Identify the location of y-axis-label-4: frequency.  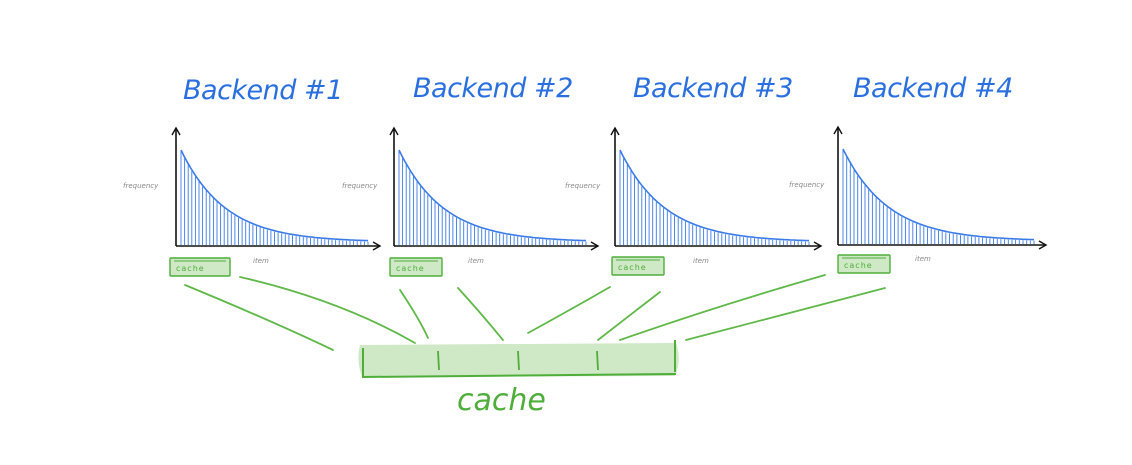
(807, 185).